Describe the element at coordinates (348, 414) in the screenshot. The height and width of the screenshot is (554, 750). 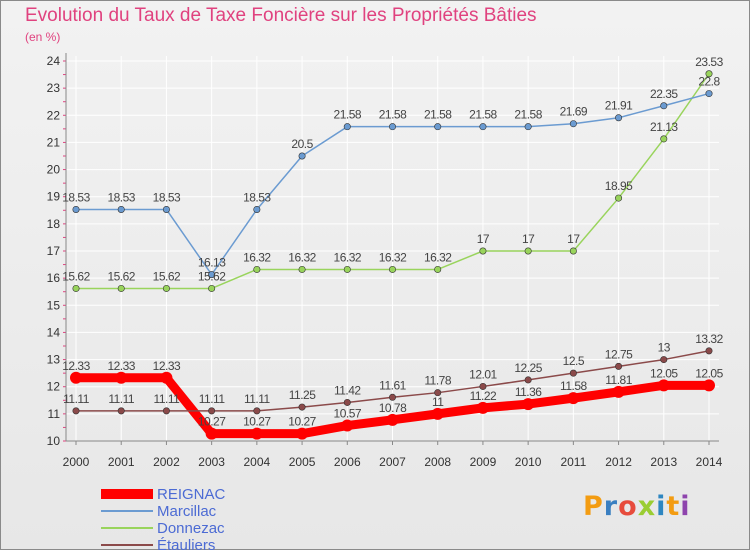
I see `data-label: 10.57` at that location.